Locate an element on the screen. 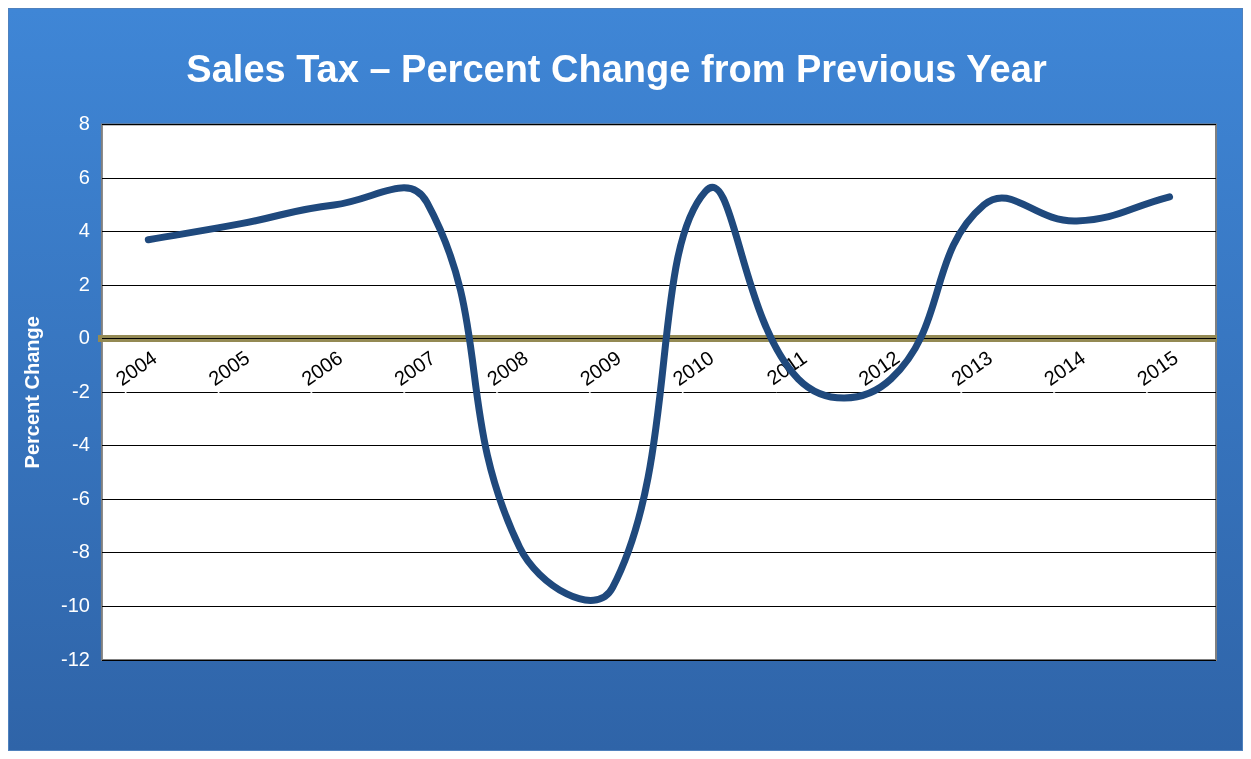 This screenshot has width=1251, height=759. y-tick-label: -2 is located at coordinates (81, 390).